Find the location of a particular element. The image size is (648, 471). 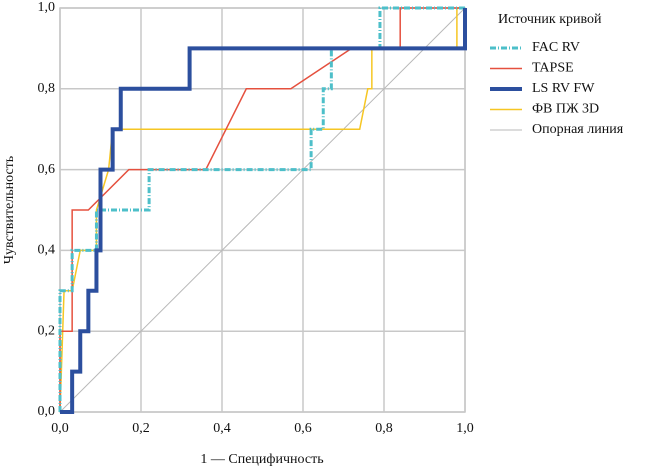

legend-label: LS RV FW is located at coordinates (563, 88).